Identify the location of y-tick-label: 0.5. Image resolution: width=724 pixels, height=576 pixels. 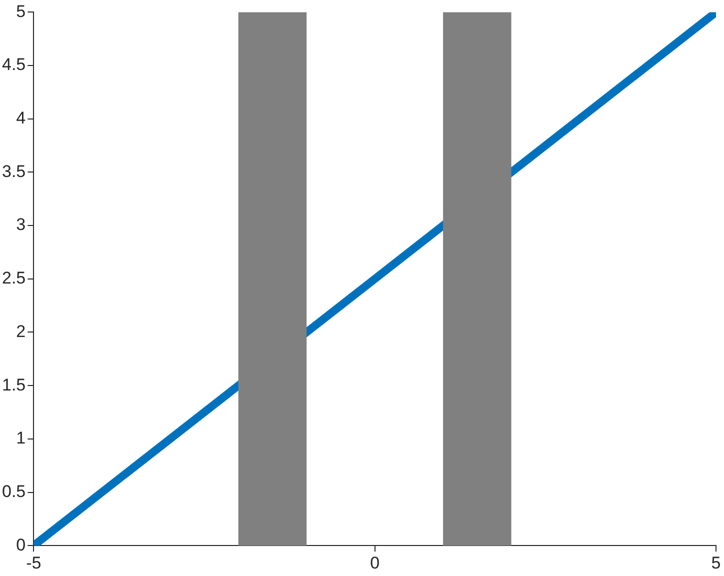
(14, 491).